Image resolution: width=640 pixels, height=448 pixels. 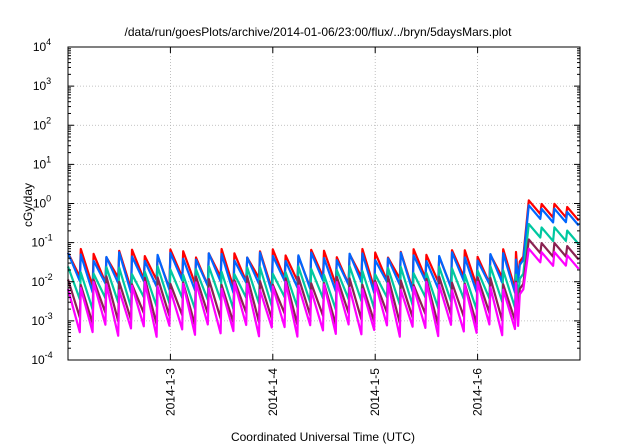 I want to click on y-tick-label: 10⁻¹, so click(x=41, y=241).